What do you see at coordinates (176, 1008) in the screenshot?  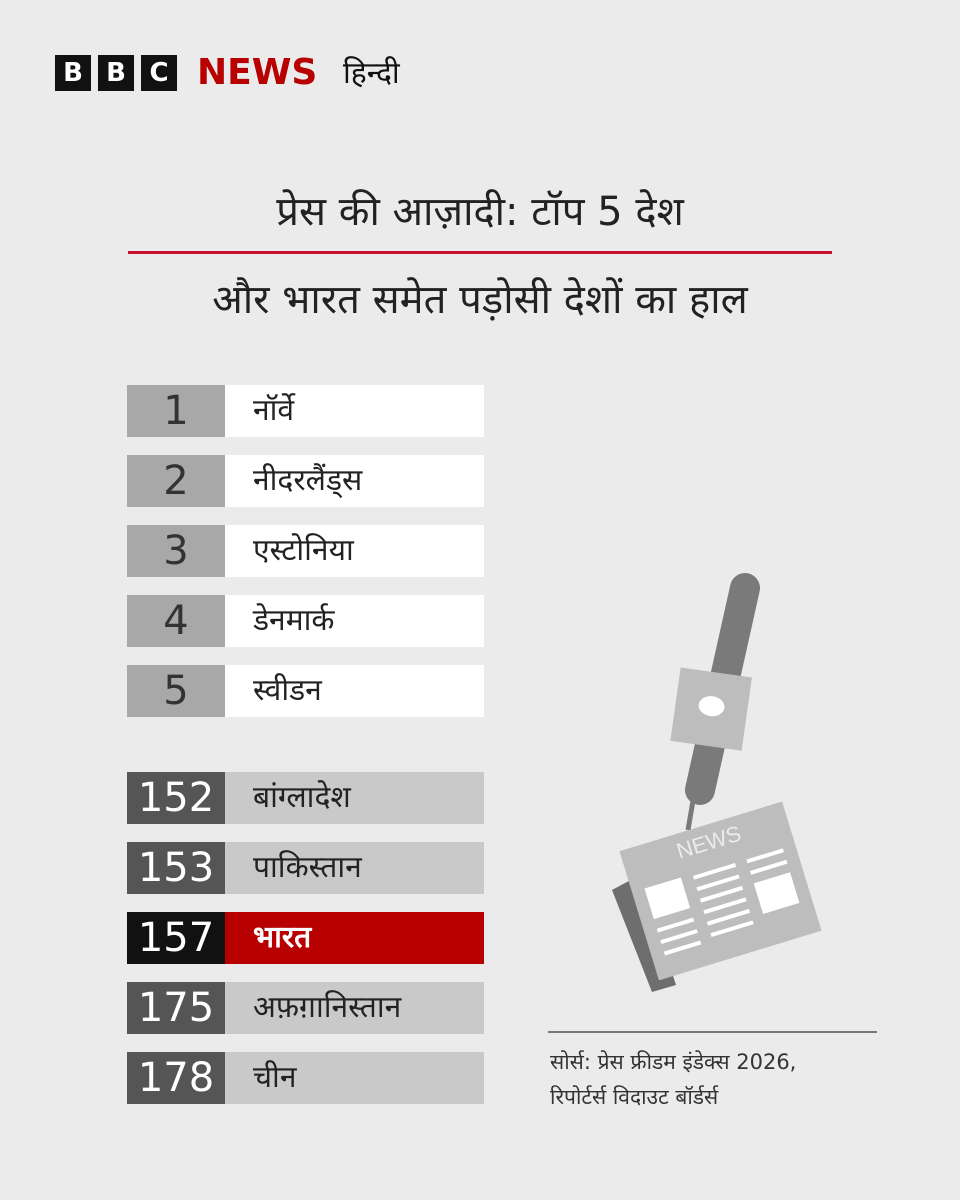 I see `rank: 175` at bounding box center [176, 1008].